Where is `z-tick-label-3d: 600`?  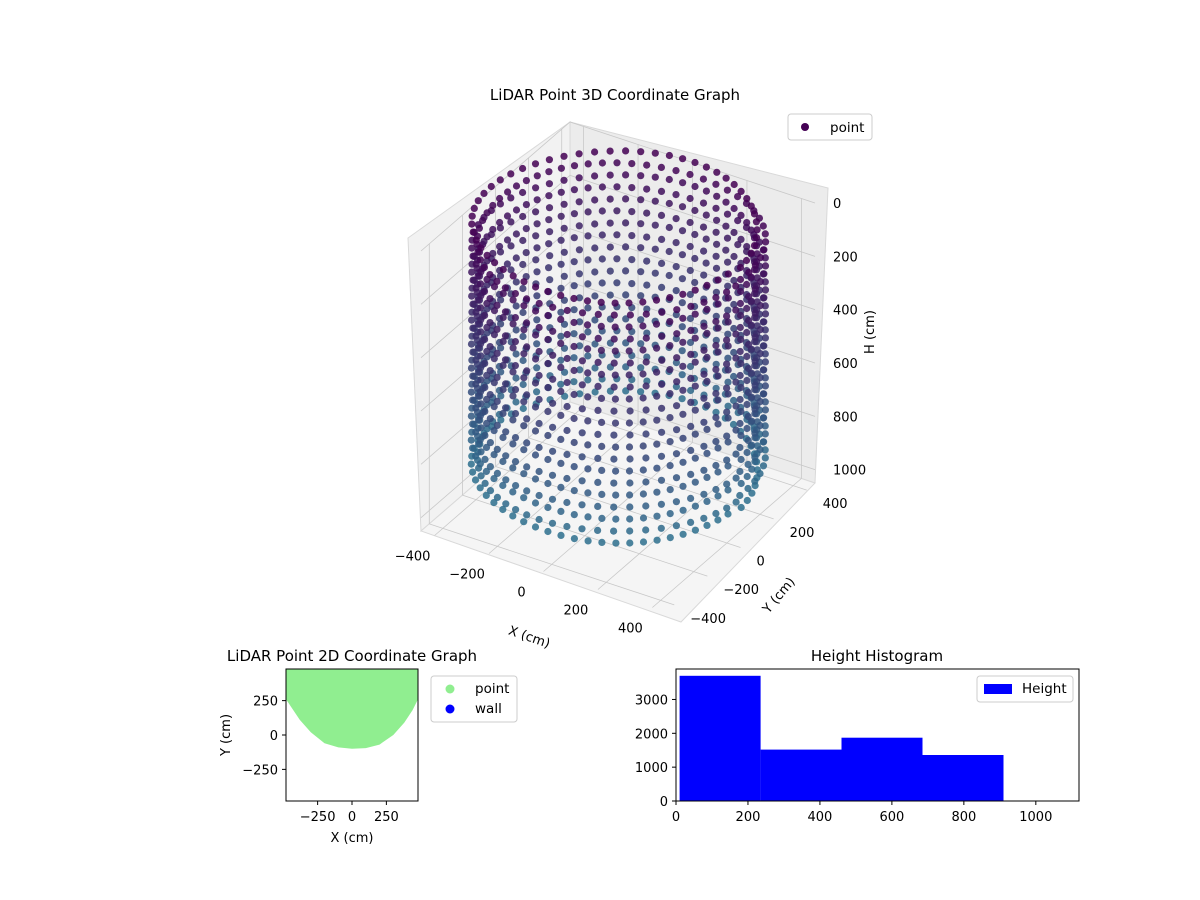 z-tick-label-3d: 600 is located at coordinates (845, 364).